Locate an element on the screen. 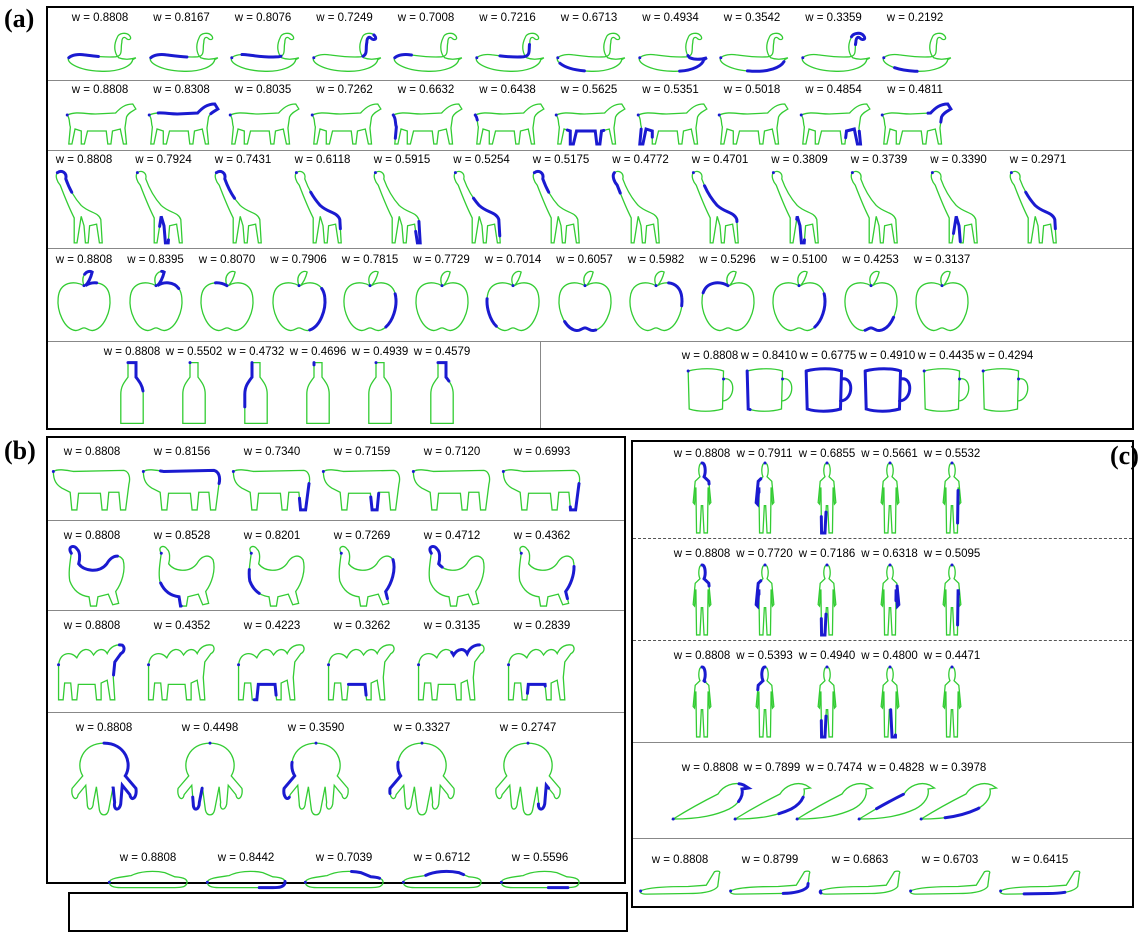 This screenshot has width=1145, height=932. c-person2-item: w = 0.8808 is located at coordinates (702, 593).